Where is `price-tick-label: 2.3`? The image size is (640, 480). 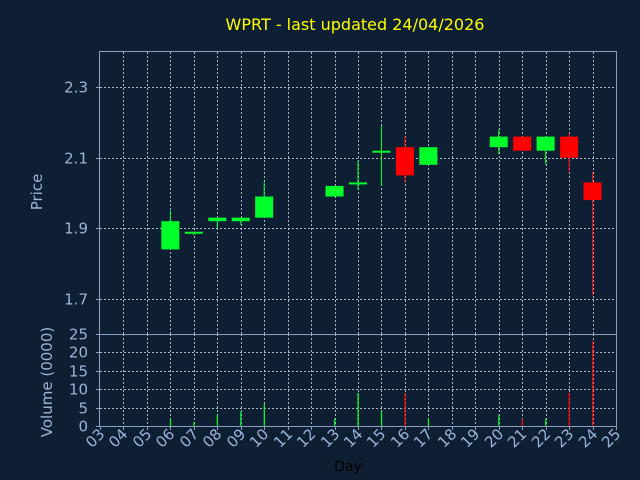 price-tick-label: 2.3 is located at coordinates (76, 88).